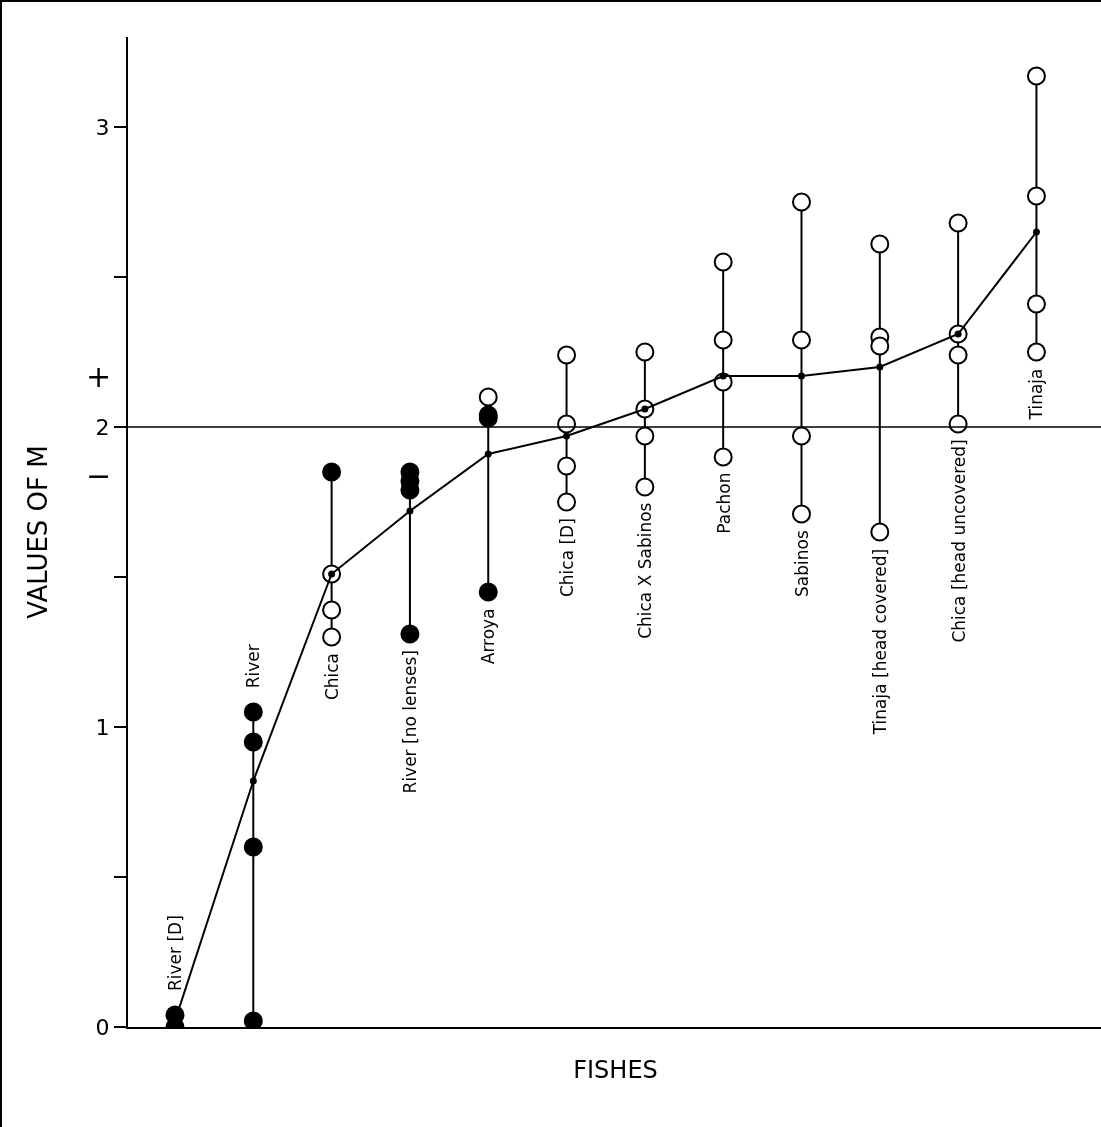  Describe the element at coordinates (102, 427) in the screenshot. I see `y-tick-label: 2` at that location.